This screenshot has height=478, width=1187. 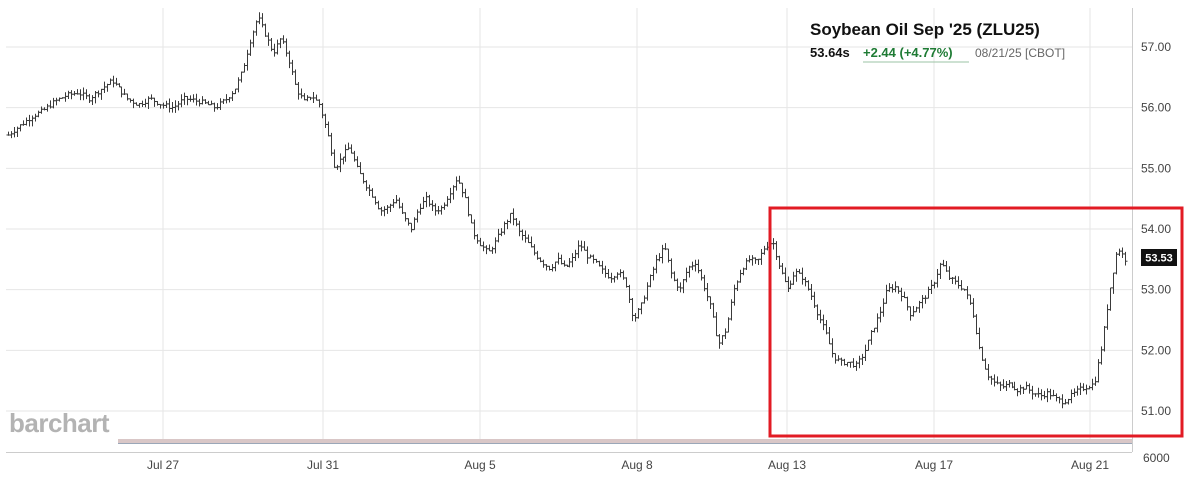 I want to click on chart-title: Soybean Oil Sep '25 (ZLU25), so click(x=925, y=29).